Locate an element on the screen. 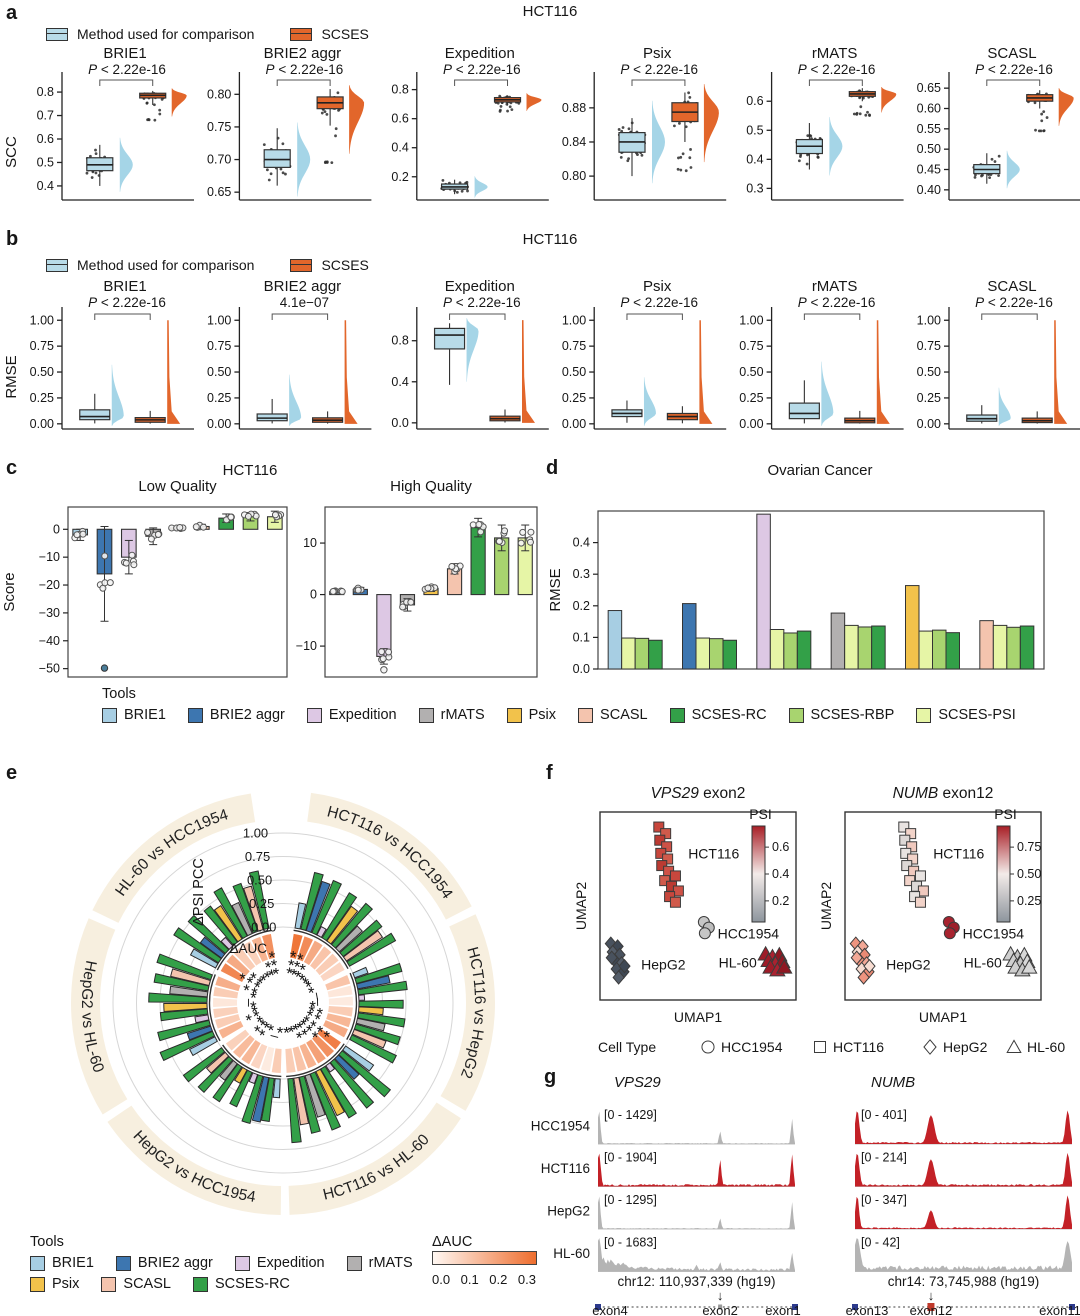 This screenshot has height=1316, width=1080. svg-text: [0 - 42] is located at coordinates (880, 1243).